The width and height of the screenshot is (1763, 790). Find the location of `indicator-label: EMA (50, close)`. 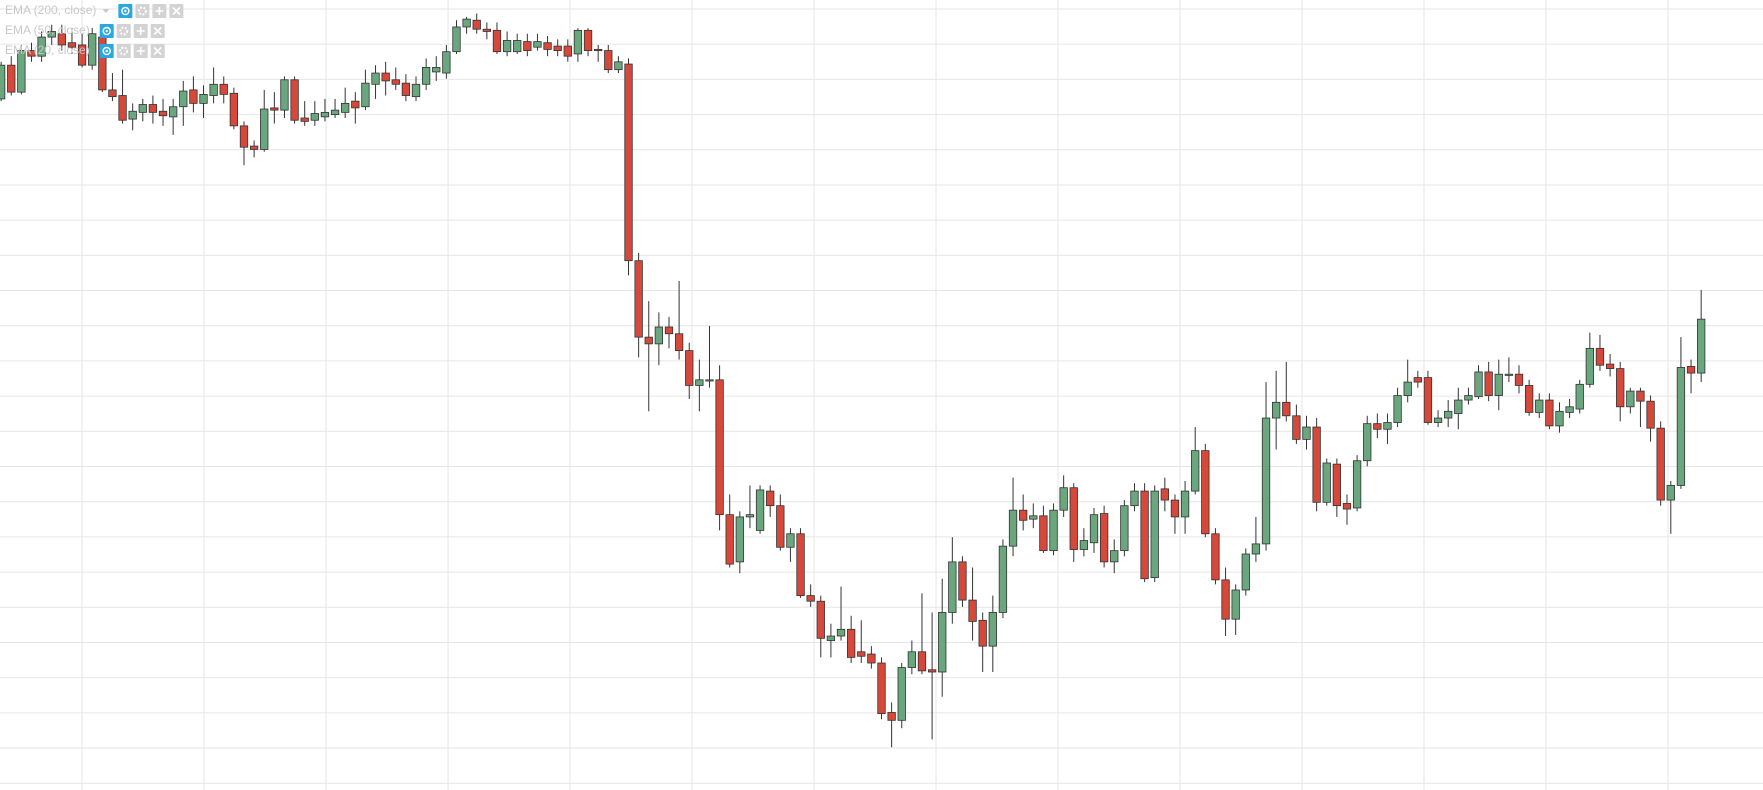

indicator-label: EMA (50, close) is located at coordinates (47, 30).